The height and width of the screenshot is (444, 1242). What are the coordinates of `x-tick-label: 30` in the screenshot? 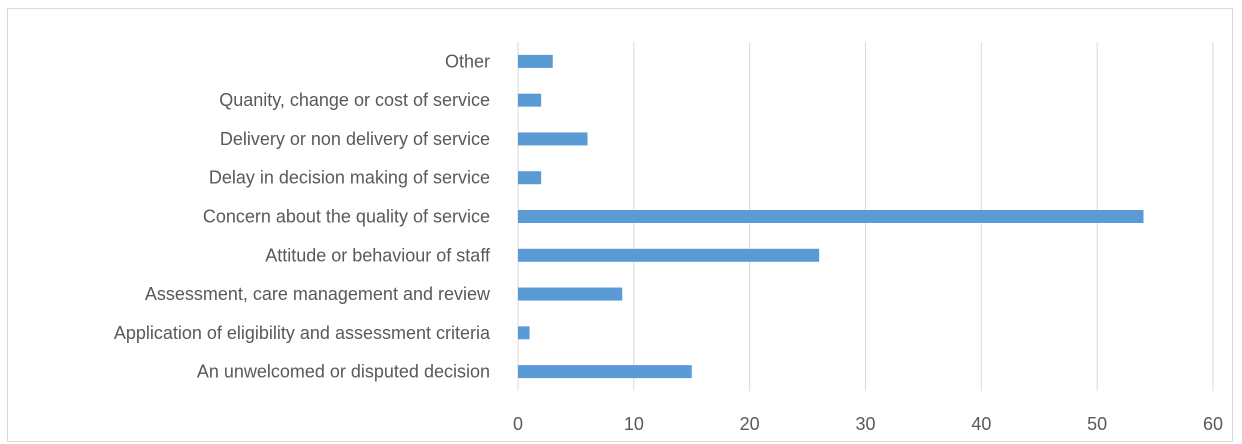 It's located at (865, 424).